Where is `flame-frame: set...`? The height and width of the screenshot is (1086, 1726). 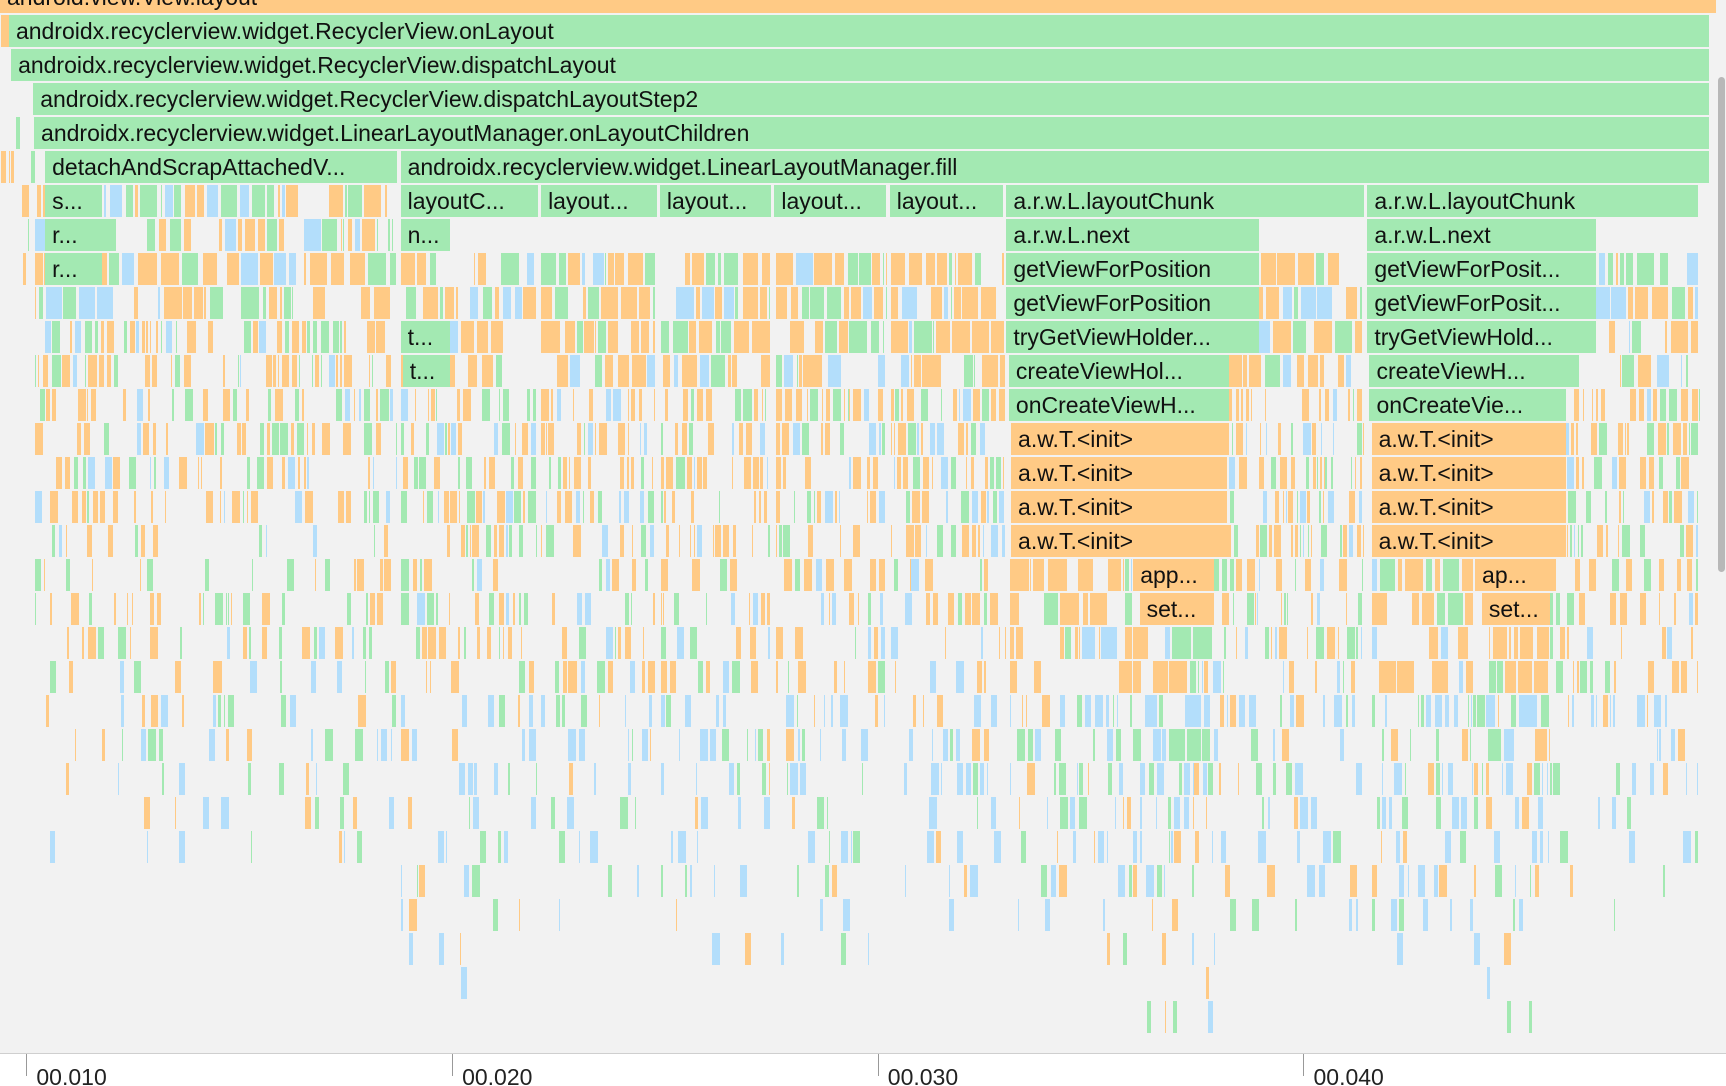 flame-frame: set... is located at coordinates (1515, 609).